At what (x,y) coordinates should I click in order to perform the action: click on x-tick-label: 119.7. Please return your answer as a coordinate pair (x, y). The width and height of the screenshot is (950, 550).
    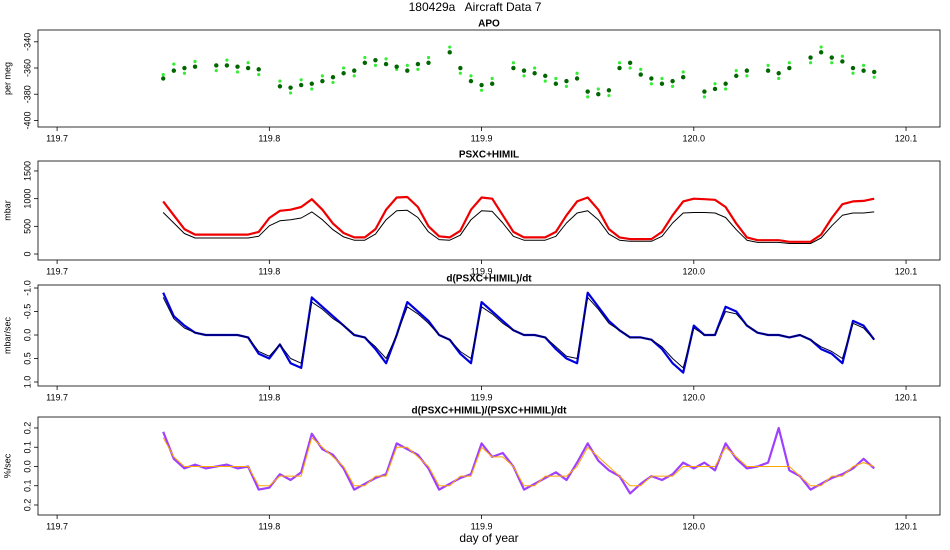
    Looking at the image, I should click on (57, 397).